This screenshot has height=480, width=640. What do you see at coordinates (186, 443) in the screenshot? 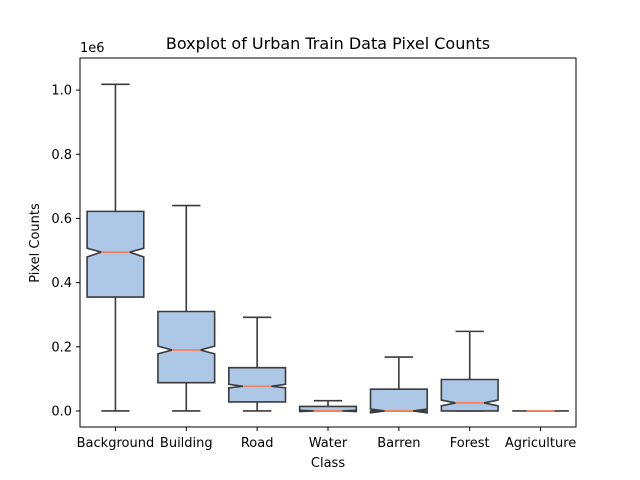
I see `x-tick-label: Building` at bounding box center [186, 443].